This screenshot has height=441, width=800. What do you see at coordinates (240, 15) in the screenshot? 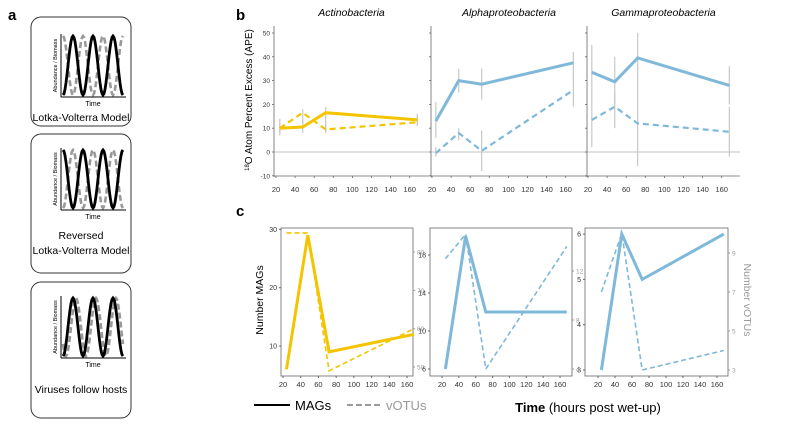
I see `panel-label-b: b` at bounding box center [240, 15].